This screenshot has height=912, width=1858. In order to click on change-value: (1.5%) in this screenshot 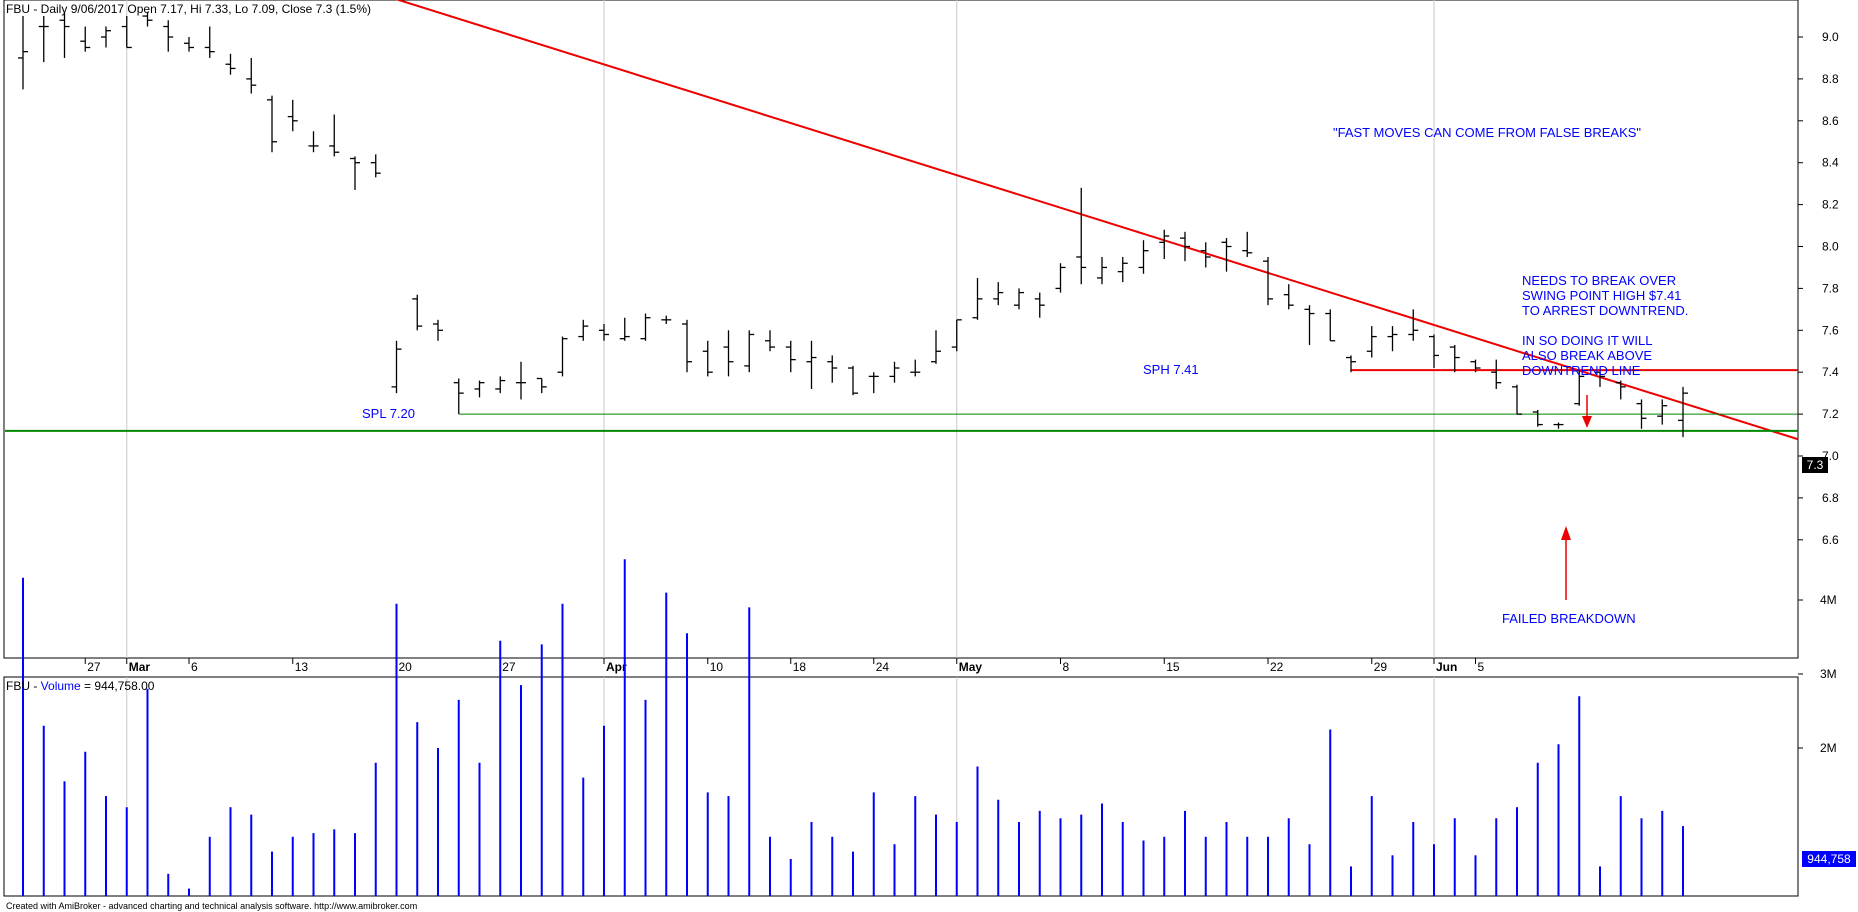, I will do `click(353, 9)`.